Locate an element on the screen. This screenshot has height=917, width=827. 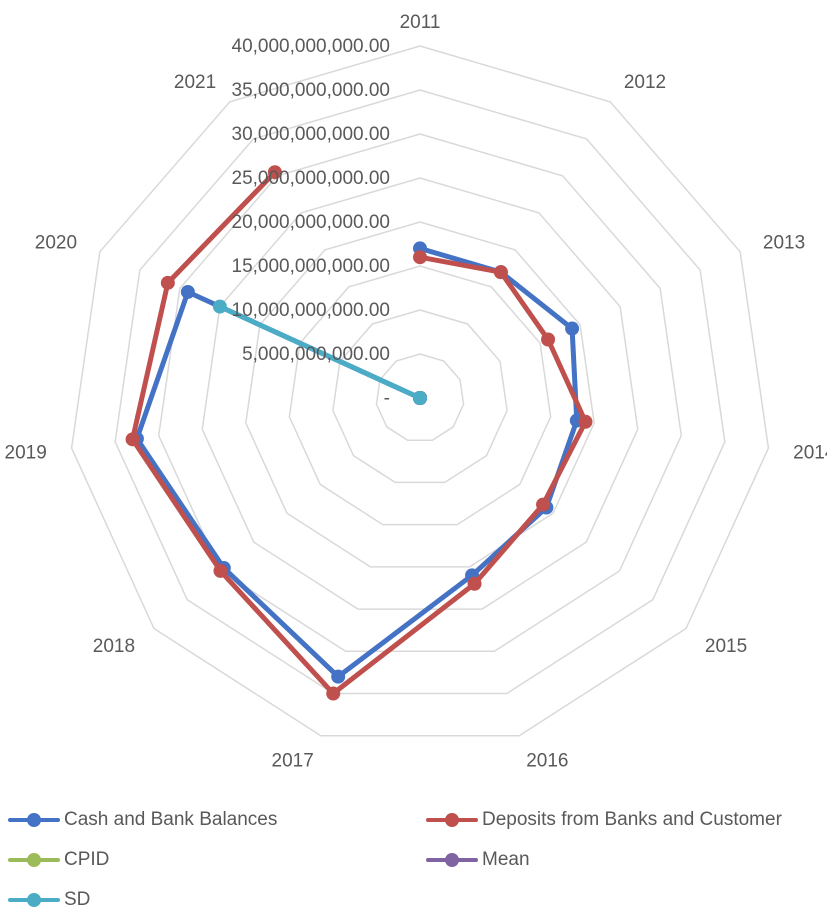
series-point-1-2020 is located at coordinates (167, 282).